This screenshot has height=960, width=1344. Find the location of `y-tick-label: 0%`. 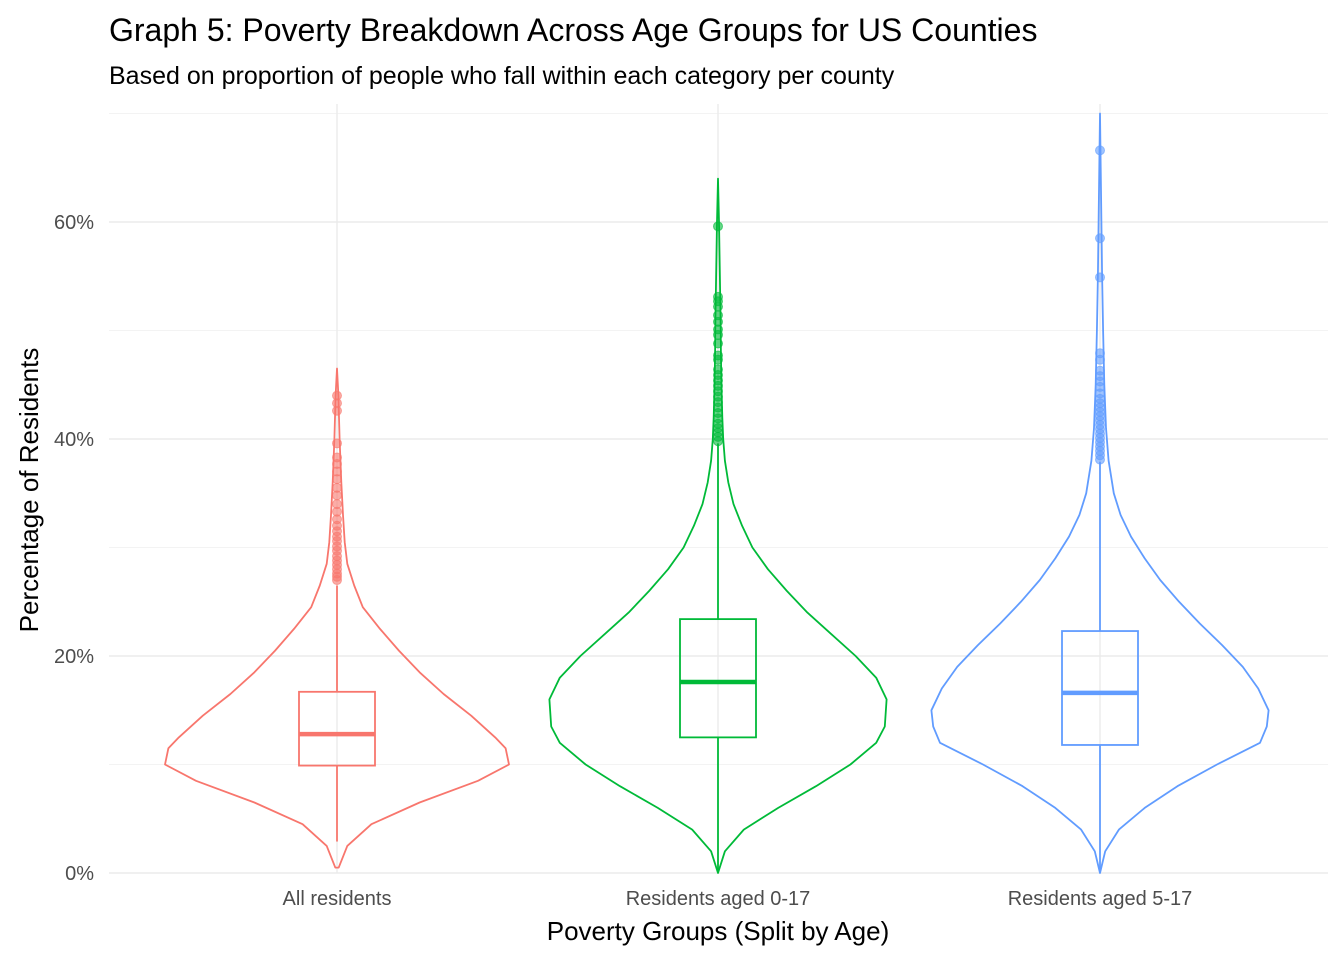

y-tick-label: 0% is located at coordinates (79, 874).